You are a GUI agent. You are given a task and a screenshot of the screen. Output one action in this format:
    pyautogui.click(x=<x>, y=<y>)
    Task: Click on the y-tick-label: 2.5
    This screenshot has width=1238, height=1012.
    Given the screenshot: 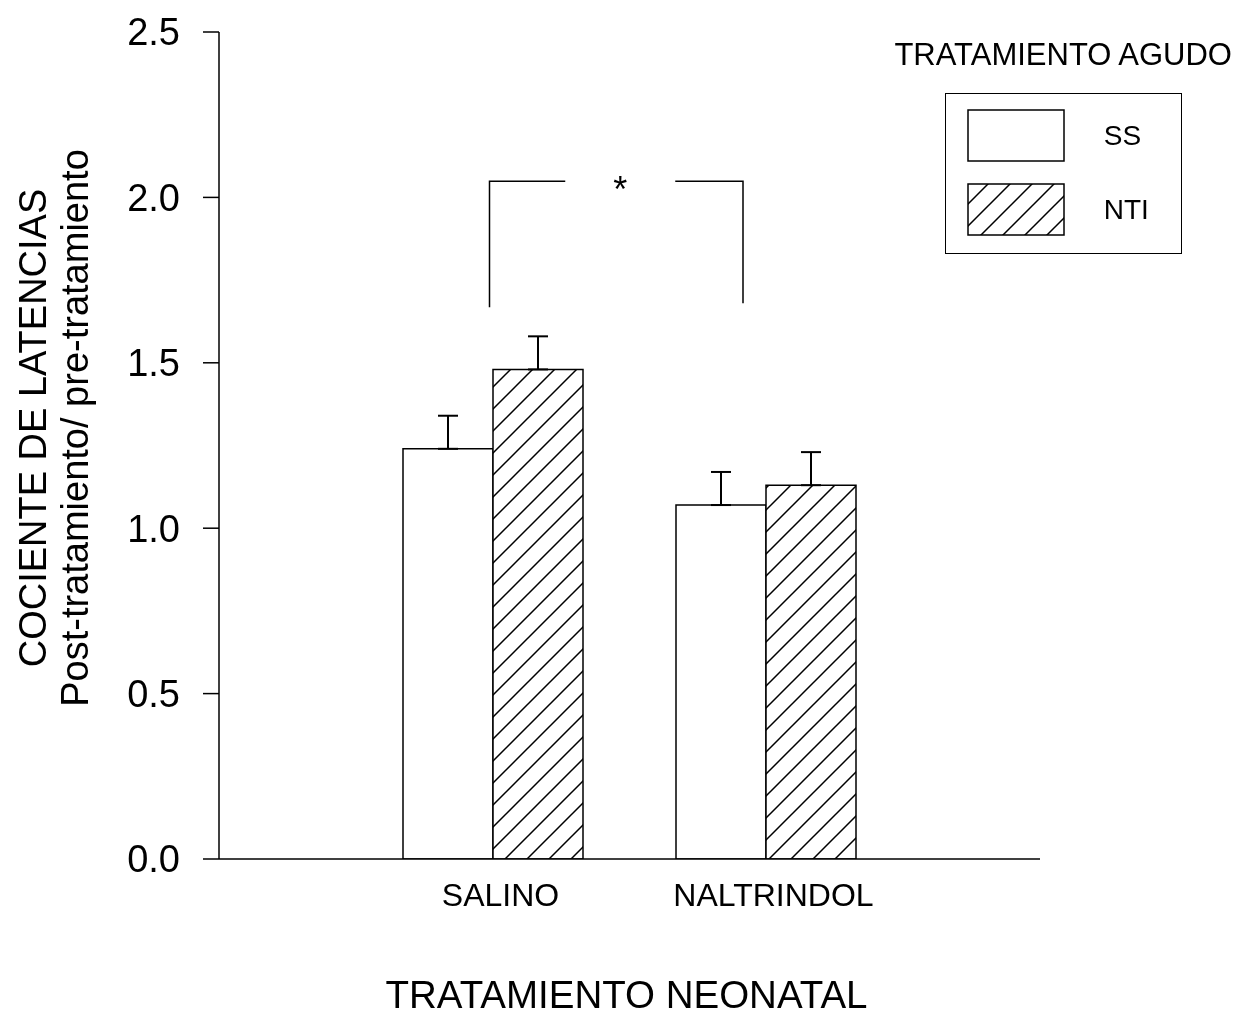 What is the action you would take?
    pyautogui.click(x=153, y=32)
    